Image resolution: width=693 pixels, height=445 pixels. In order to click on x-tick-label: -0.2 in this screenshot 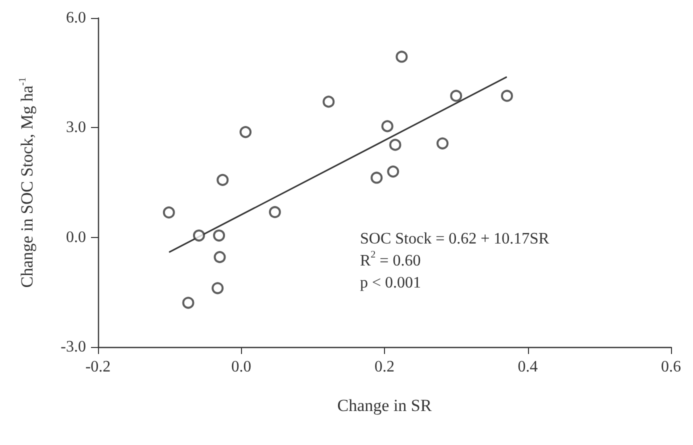, I will do `click(98, 367)`.